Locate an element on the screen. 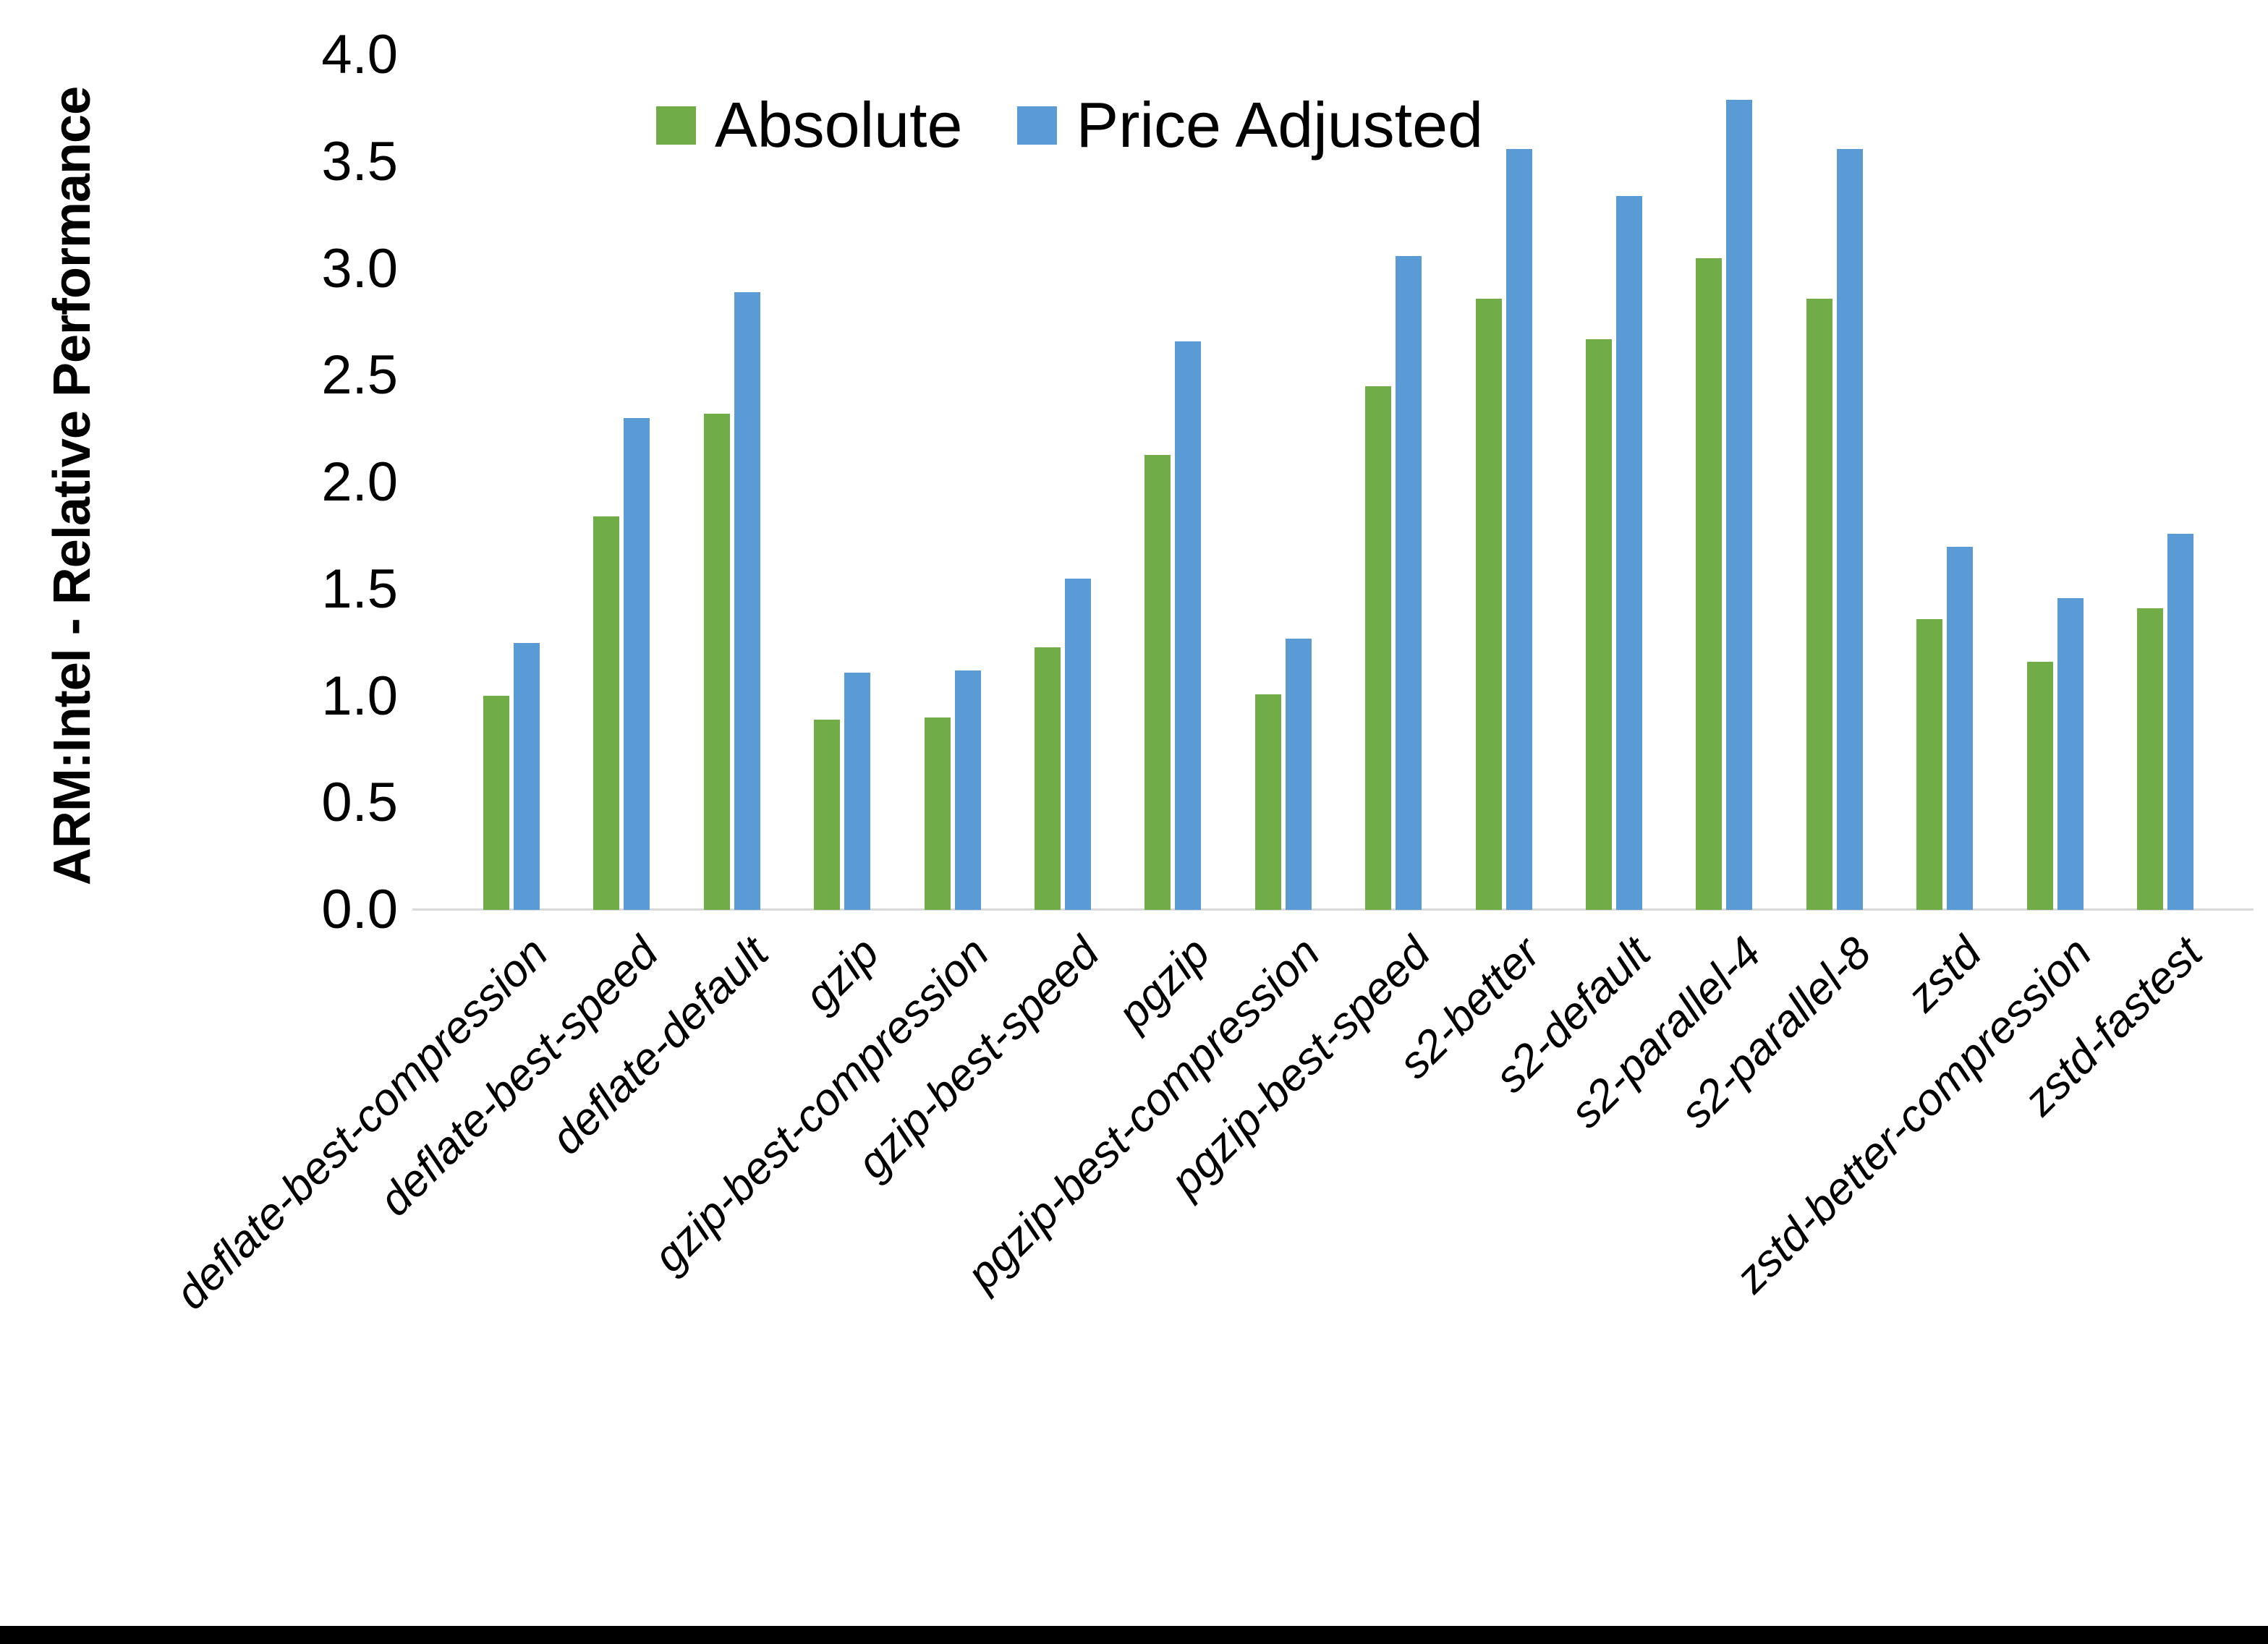 This screenshot has height=1644, width=2268. x-category-label-zstd: zstd is located at coordinates (1944, 974).